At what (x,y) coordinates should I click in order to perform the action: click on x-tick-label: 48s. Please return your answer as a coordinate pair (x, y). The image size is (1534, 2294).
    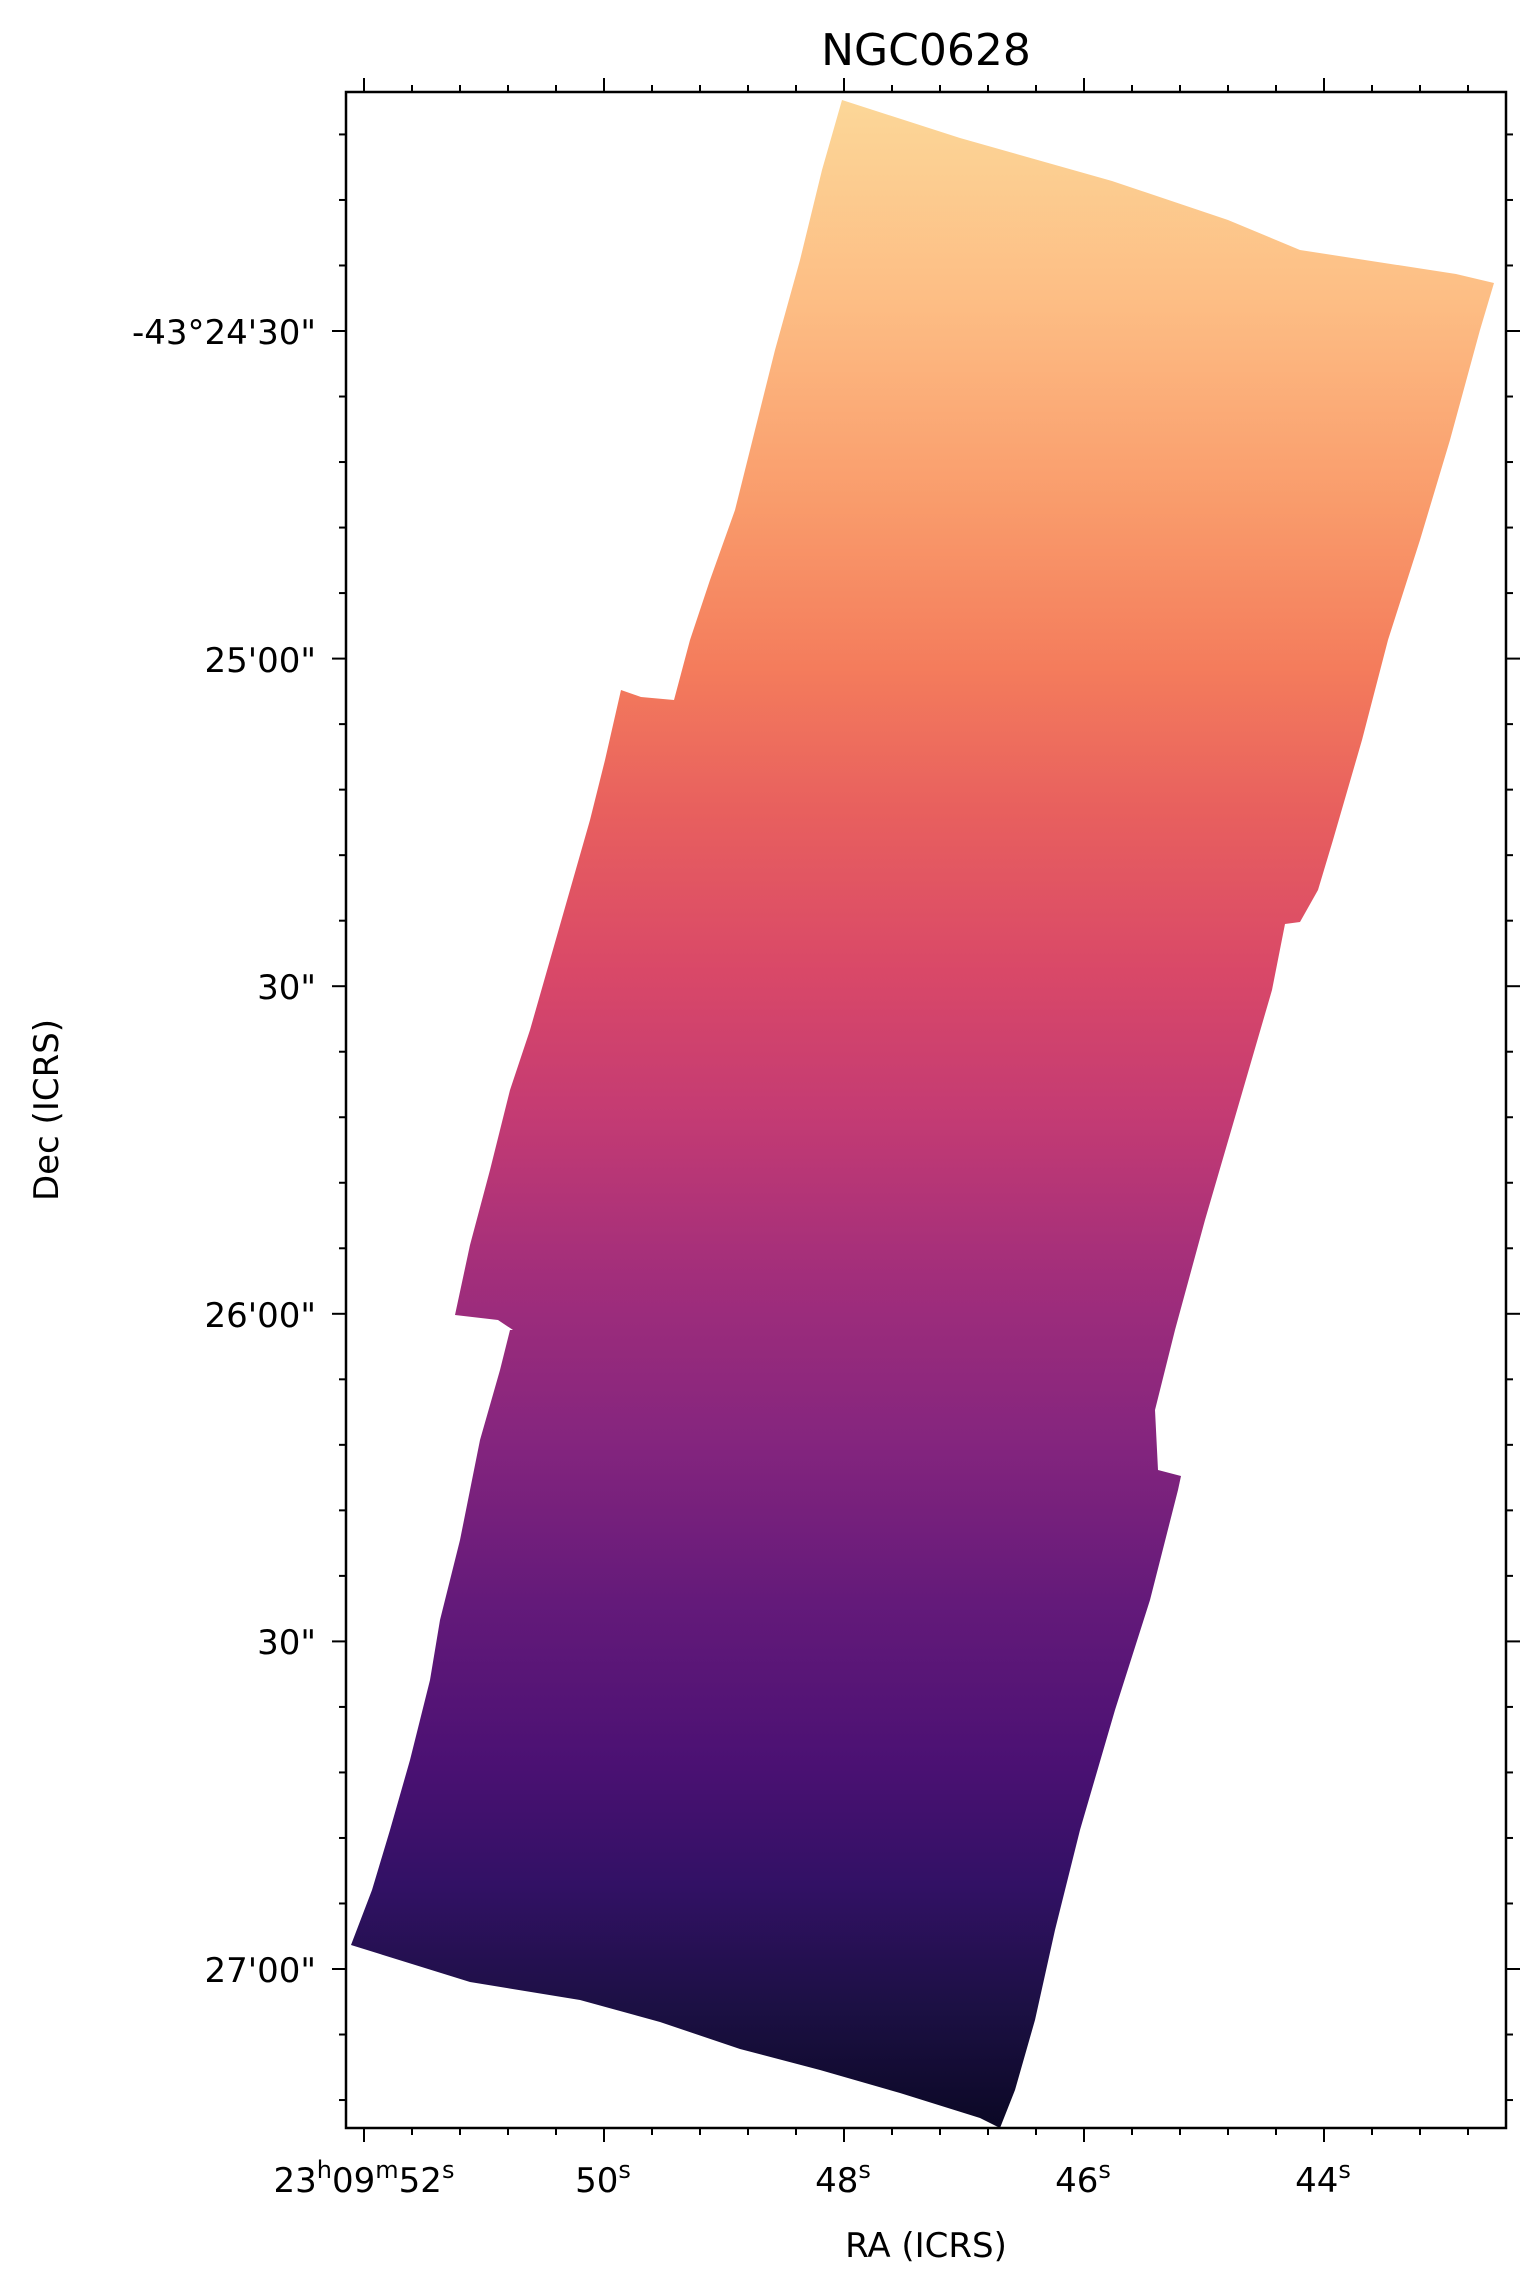
    Looking at the image, I should click on (843, 2178).